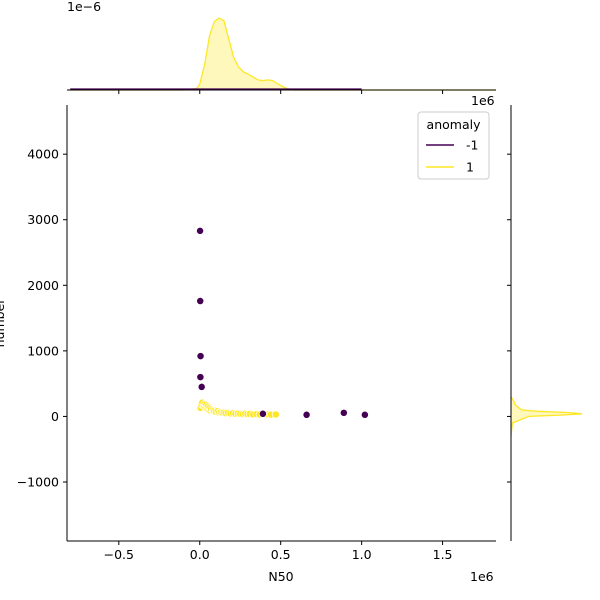 The height and width of the screenshot is (600, 600). Describe the element at coordinates (509, 318) in the screenshot. I see `marginal-right-ticks` at that location.